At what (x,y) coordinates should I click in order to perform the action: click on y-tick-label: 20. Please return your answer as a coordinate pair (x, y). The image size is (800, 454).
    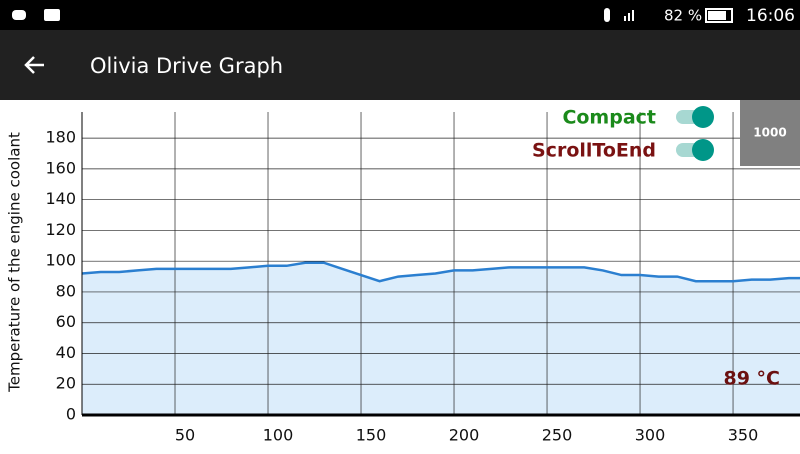
    Looking at the image, I should click on (66, 383).